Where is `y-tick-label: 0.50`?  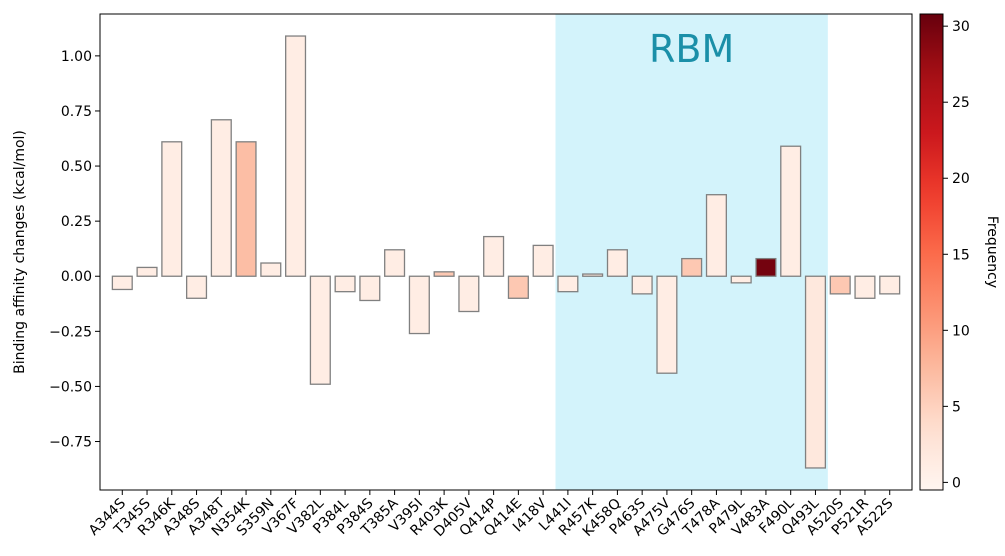
y-tick-label: 0.50 is located at coordinates (76, 167).